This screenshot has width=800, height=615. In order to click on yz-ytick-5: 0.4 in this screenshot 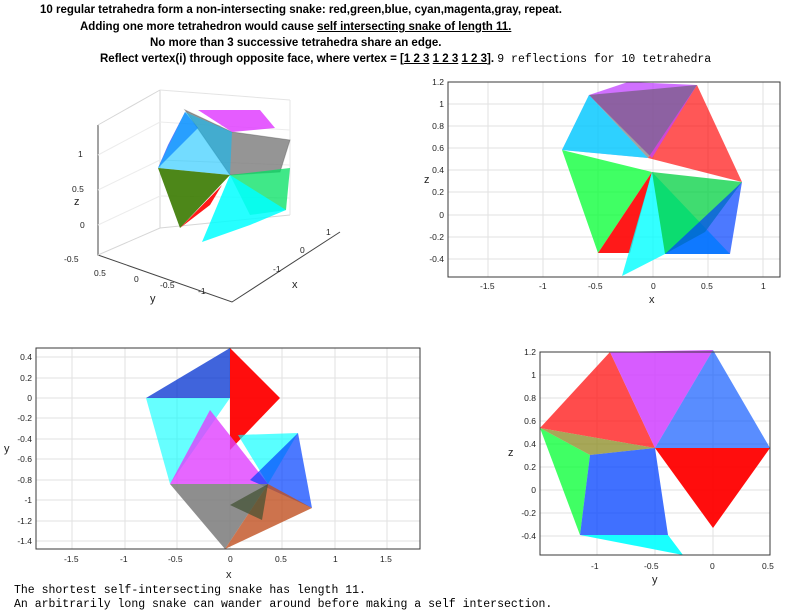, I will do `click(530, 444)`.